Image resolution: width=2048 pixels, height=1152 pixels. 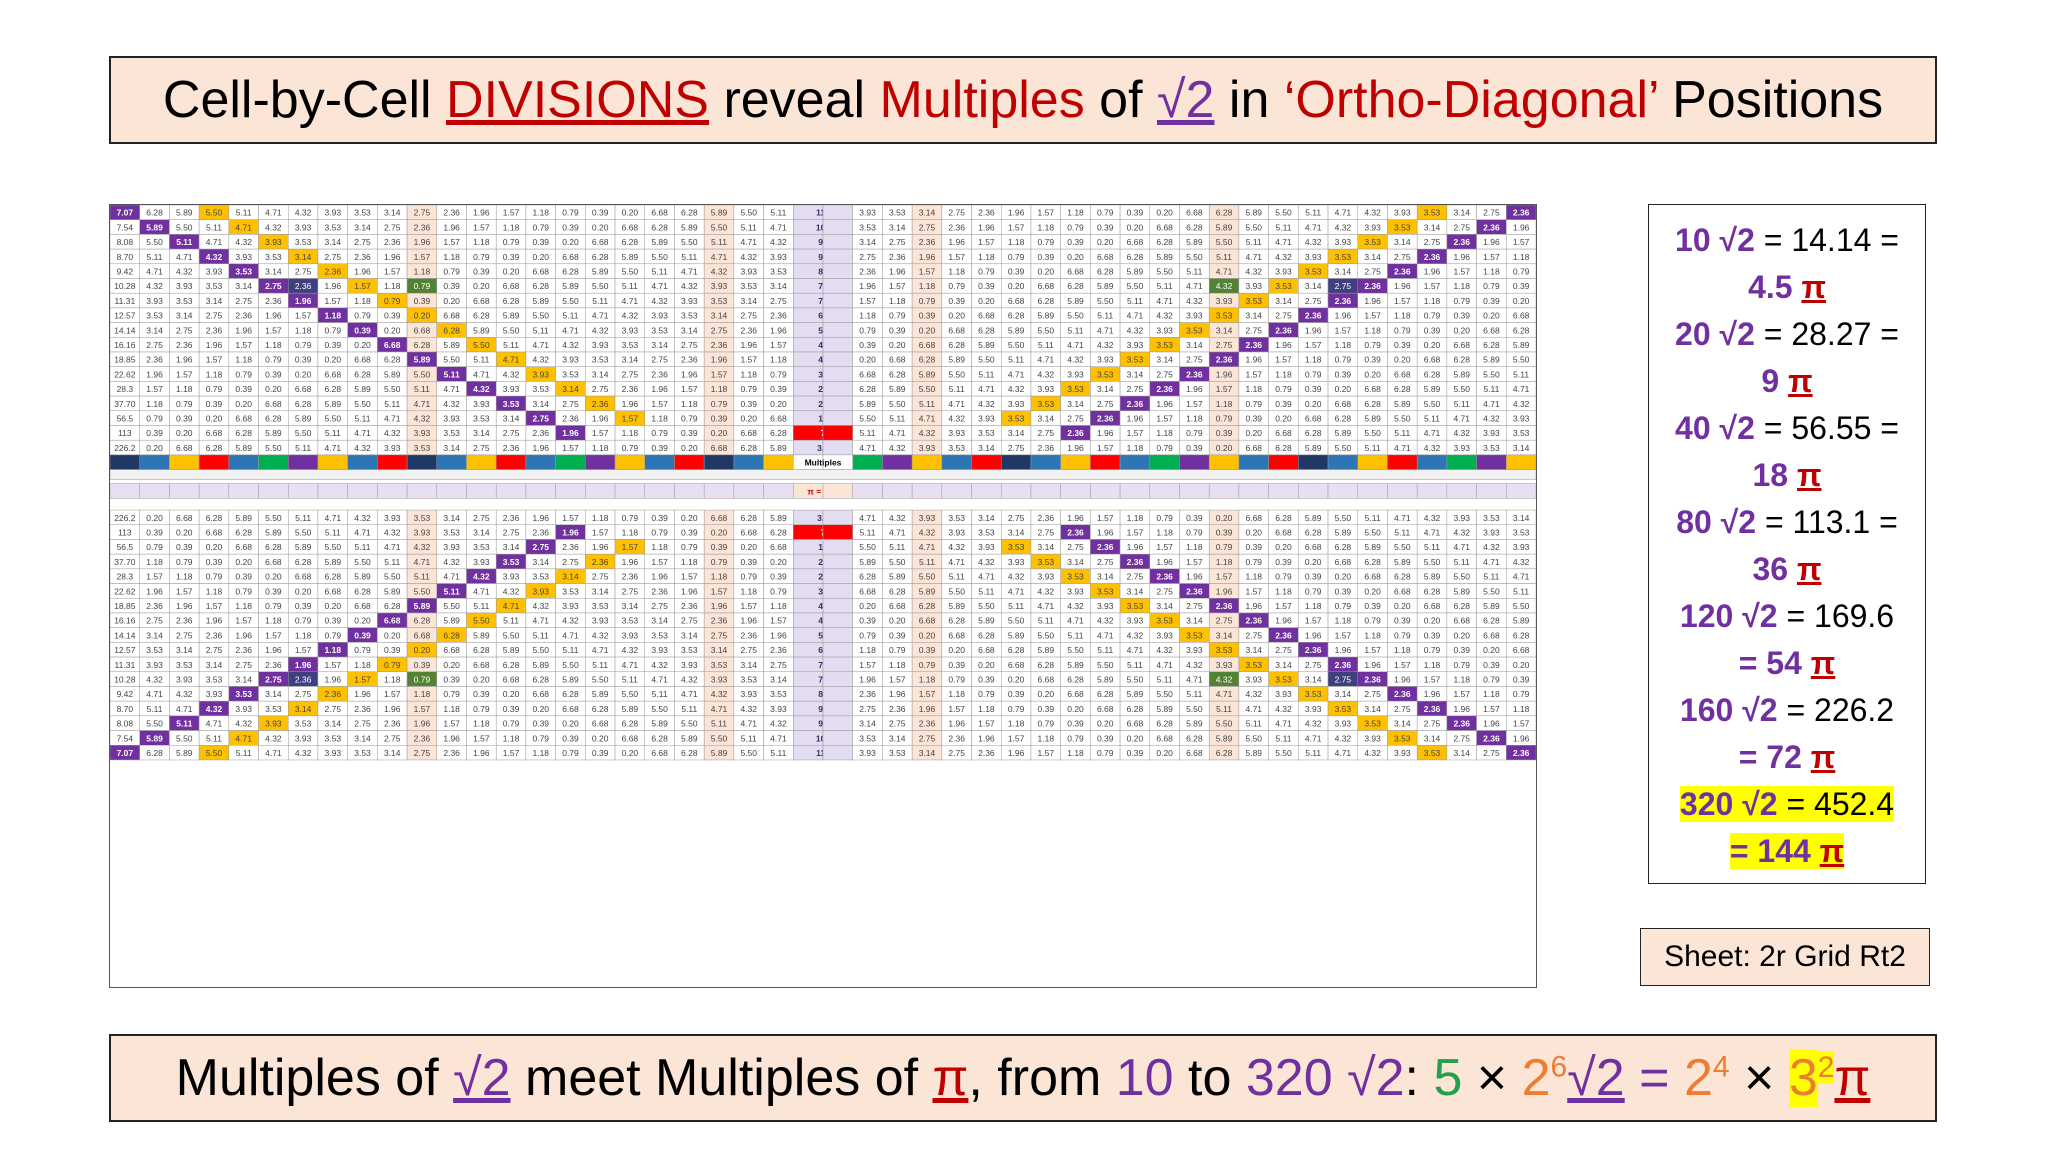 What do you see at coordinates (577, 100) in the screenshot?
I see `title-divisions: DIVISIONS` at bounding box center [577, 100].